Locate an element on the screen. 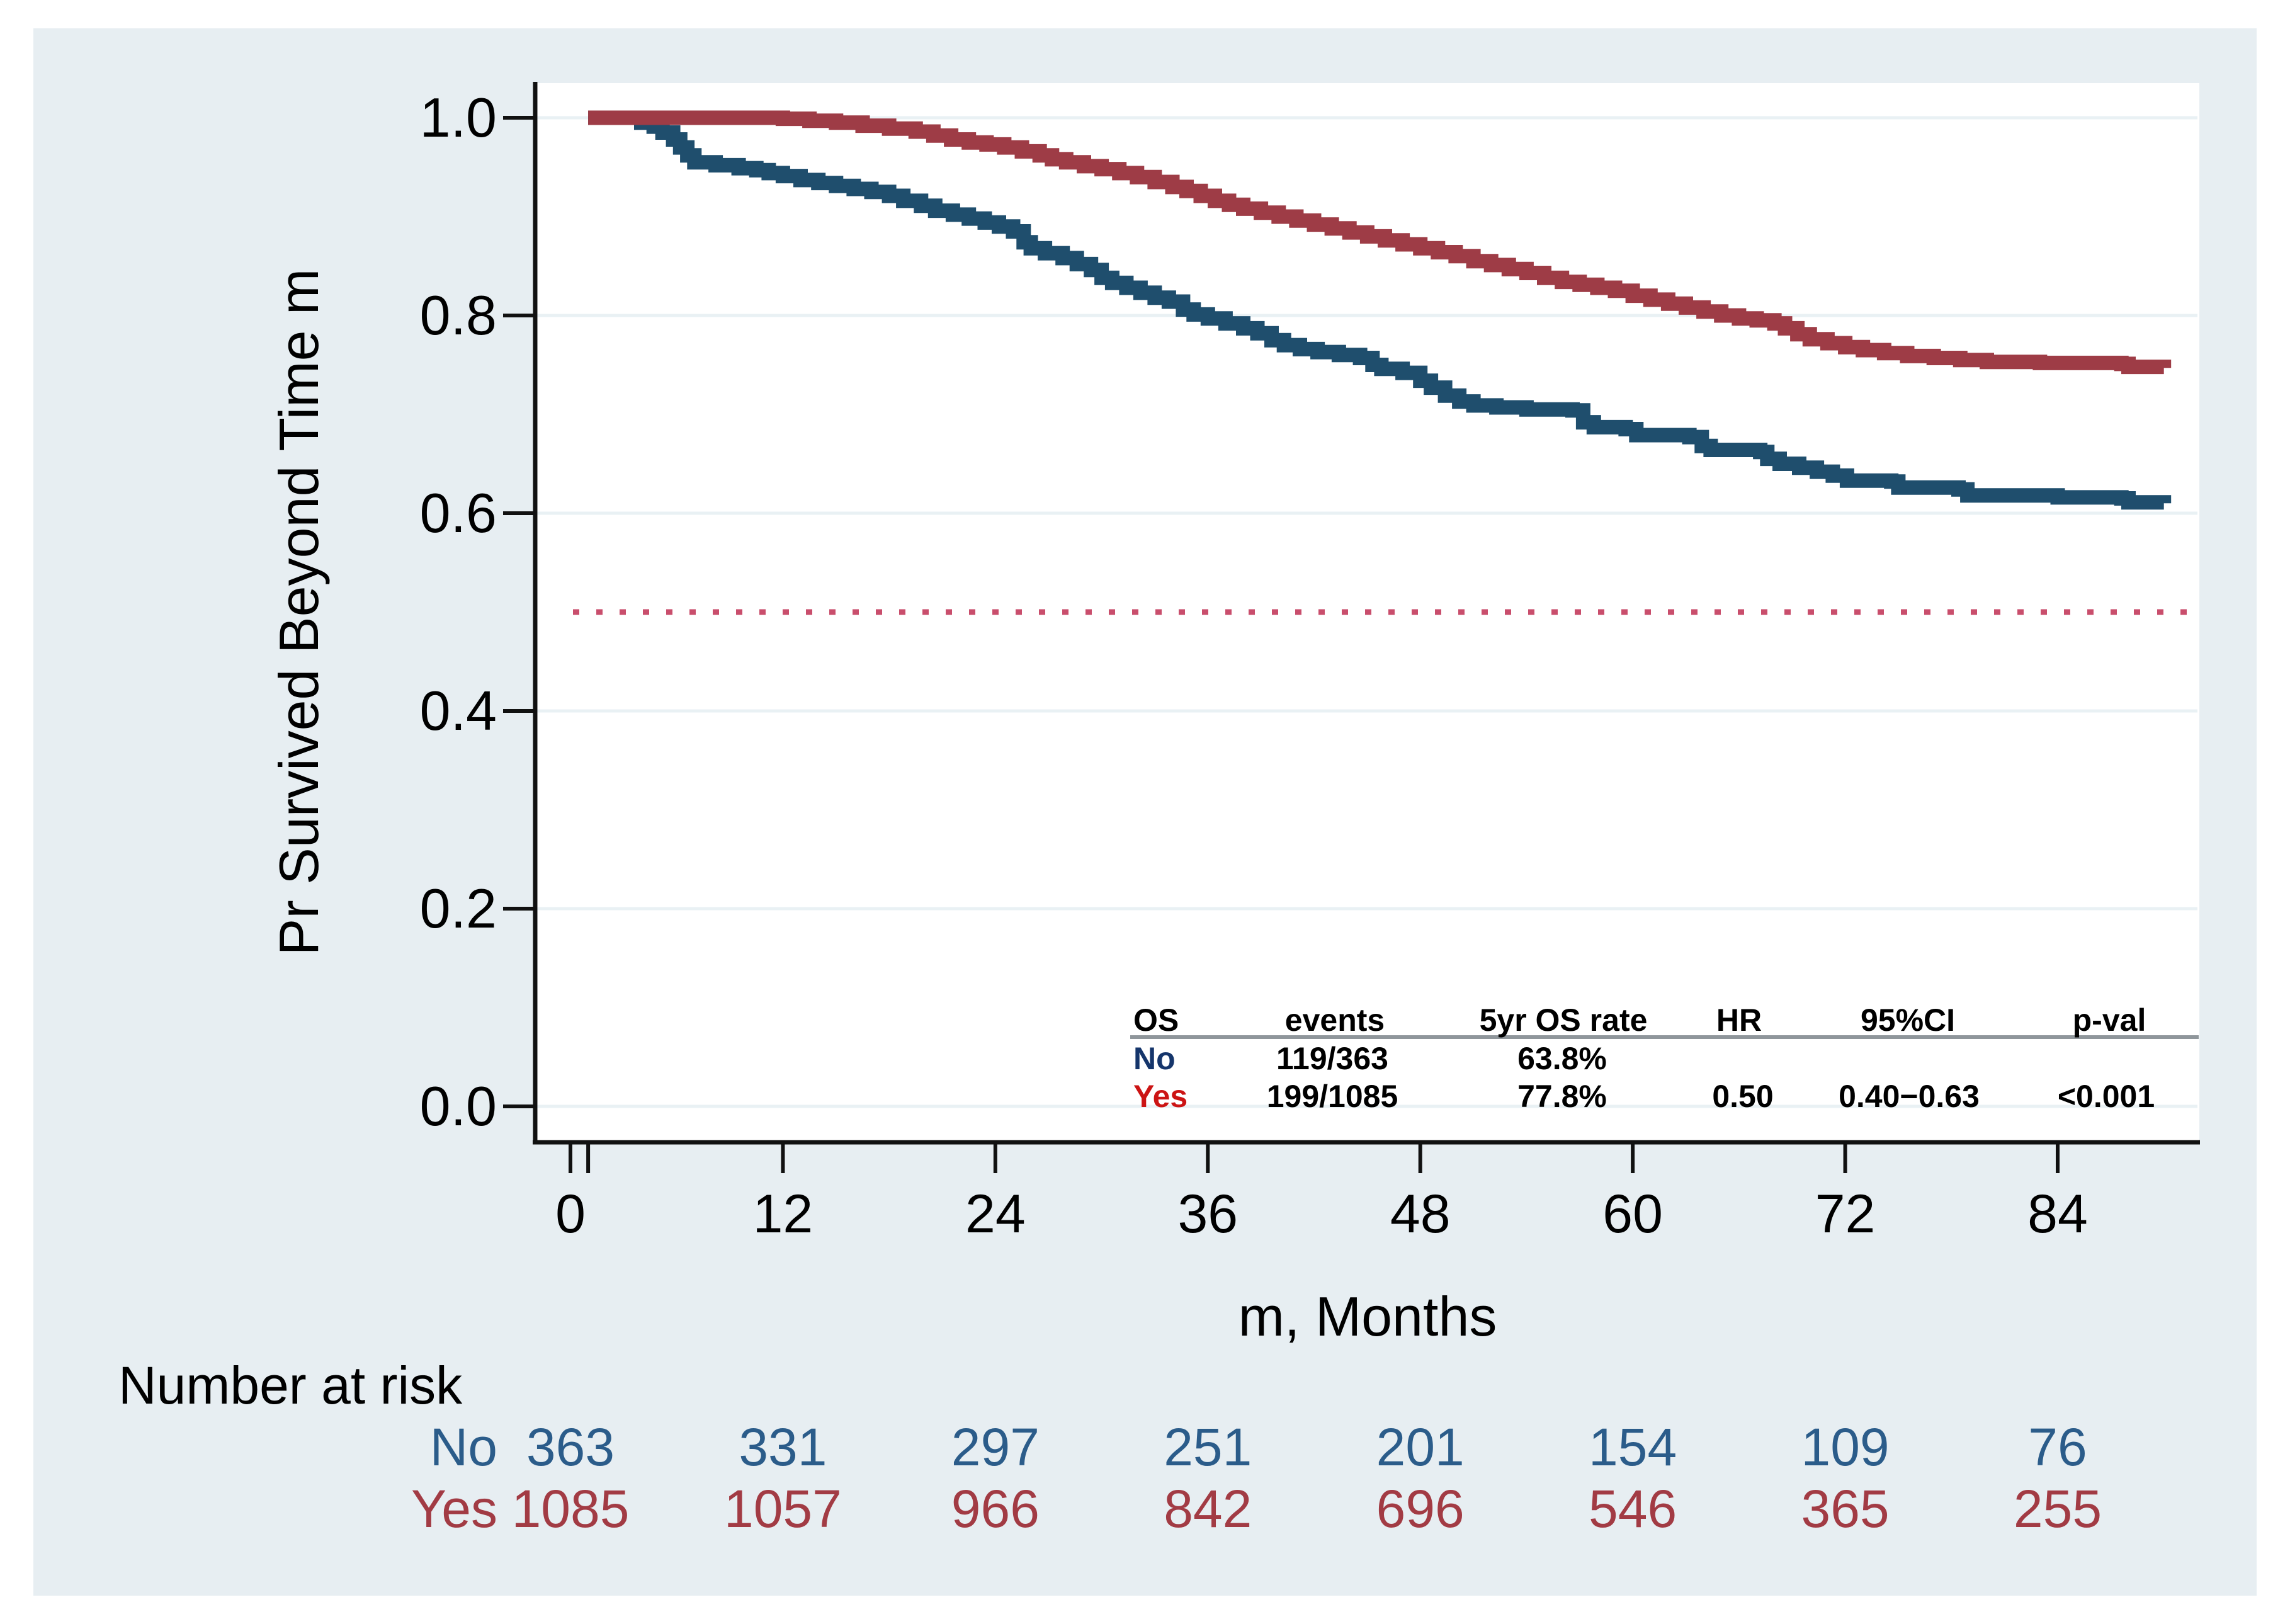 This screenshot has height=1624, width=2290. stats-table-underline is located at coordinates (1665, 1037).